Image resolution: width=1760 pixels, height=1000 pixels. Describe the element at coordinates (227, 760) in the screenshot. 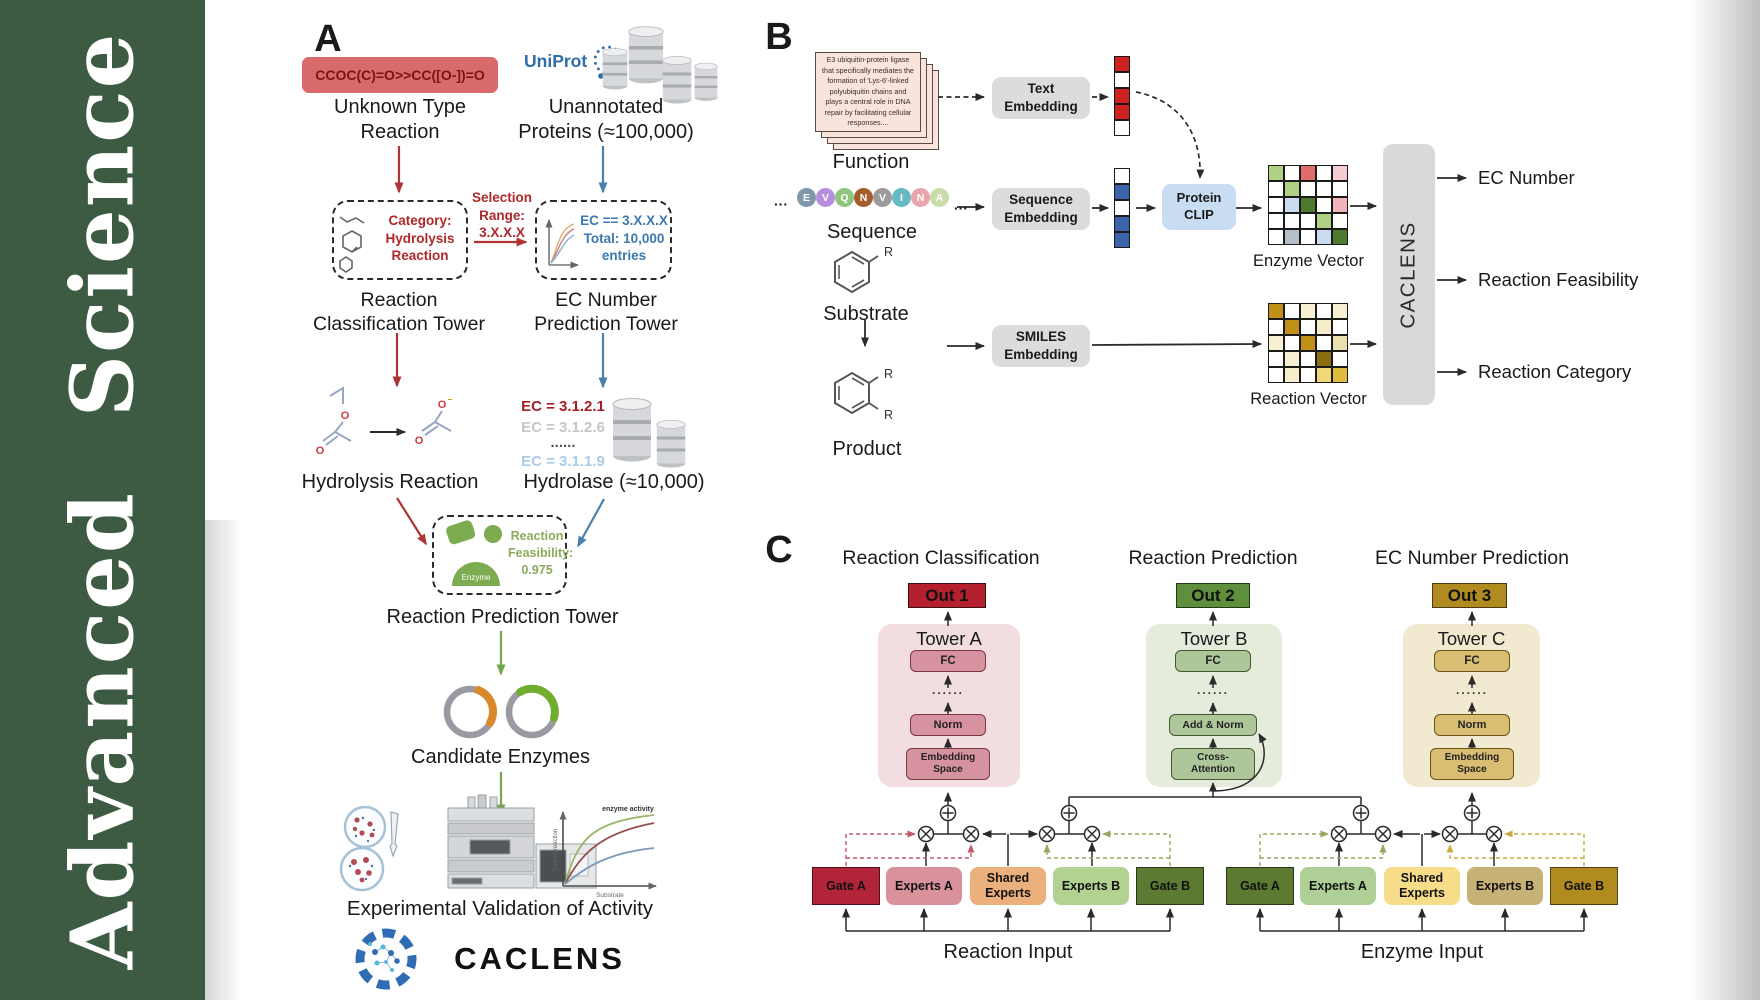

I see `page-left-shadow` at that location.